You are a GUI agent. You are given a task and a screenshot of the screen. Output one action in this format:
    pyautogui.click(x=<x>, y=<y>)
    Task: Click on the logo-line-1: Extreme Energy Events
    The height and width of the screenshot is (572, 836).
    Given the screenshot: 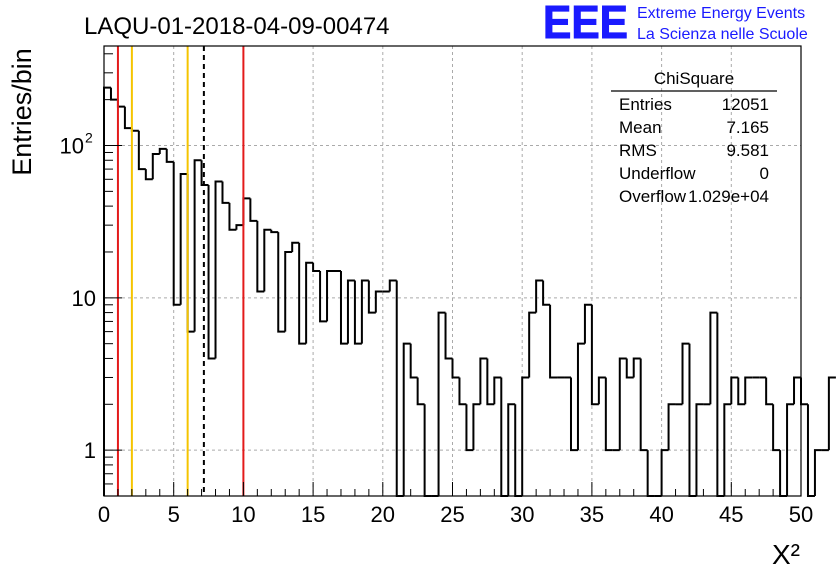 What is the action you would take?
    pyautogui.click(x=721, y=13)
    